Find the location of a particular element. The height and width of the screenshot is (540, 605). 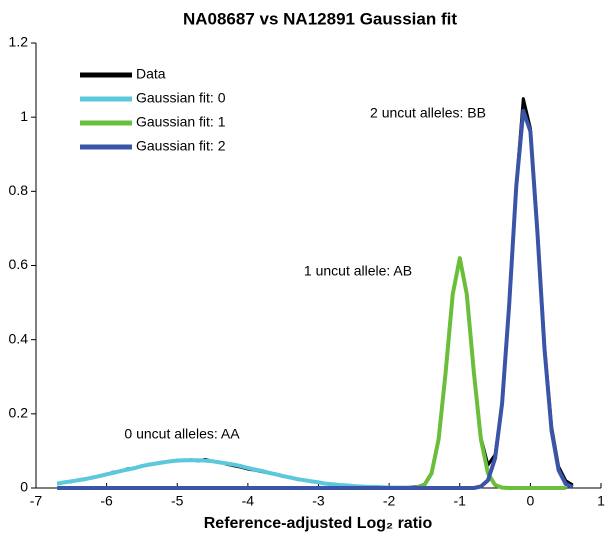

legend-label: Gaussian fit: 2 is located at coordinates (181, 146).